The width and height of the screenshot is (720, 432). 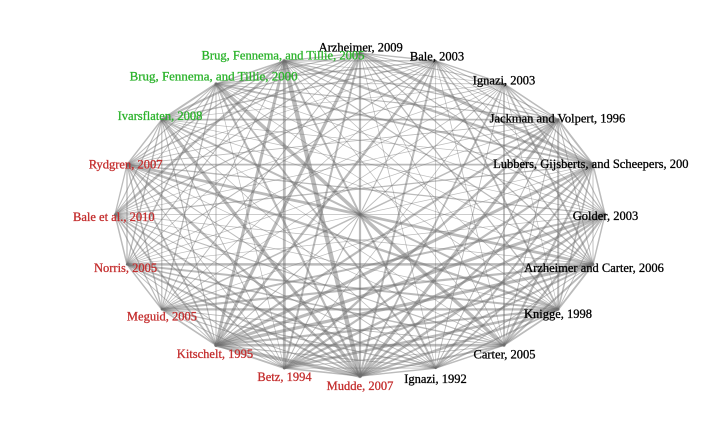 I want to click on svg-text:Lubbers, Gijsberts, and Scheep: Lubbers, Gijsberts, and Scheepers, 200, so click(x=590, y=164).